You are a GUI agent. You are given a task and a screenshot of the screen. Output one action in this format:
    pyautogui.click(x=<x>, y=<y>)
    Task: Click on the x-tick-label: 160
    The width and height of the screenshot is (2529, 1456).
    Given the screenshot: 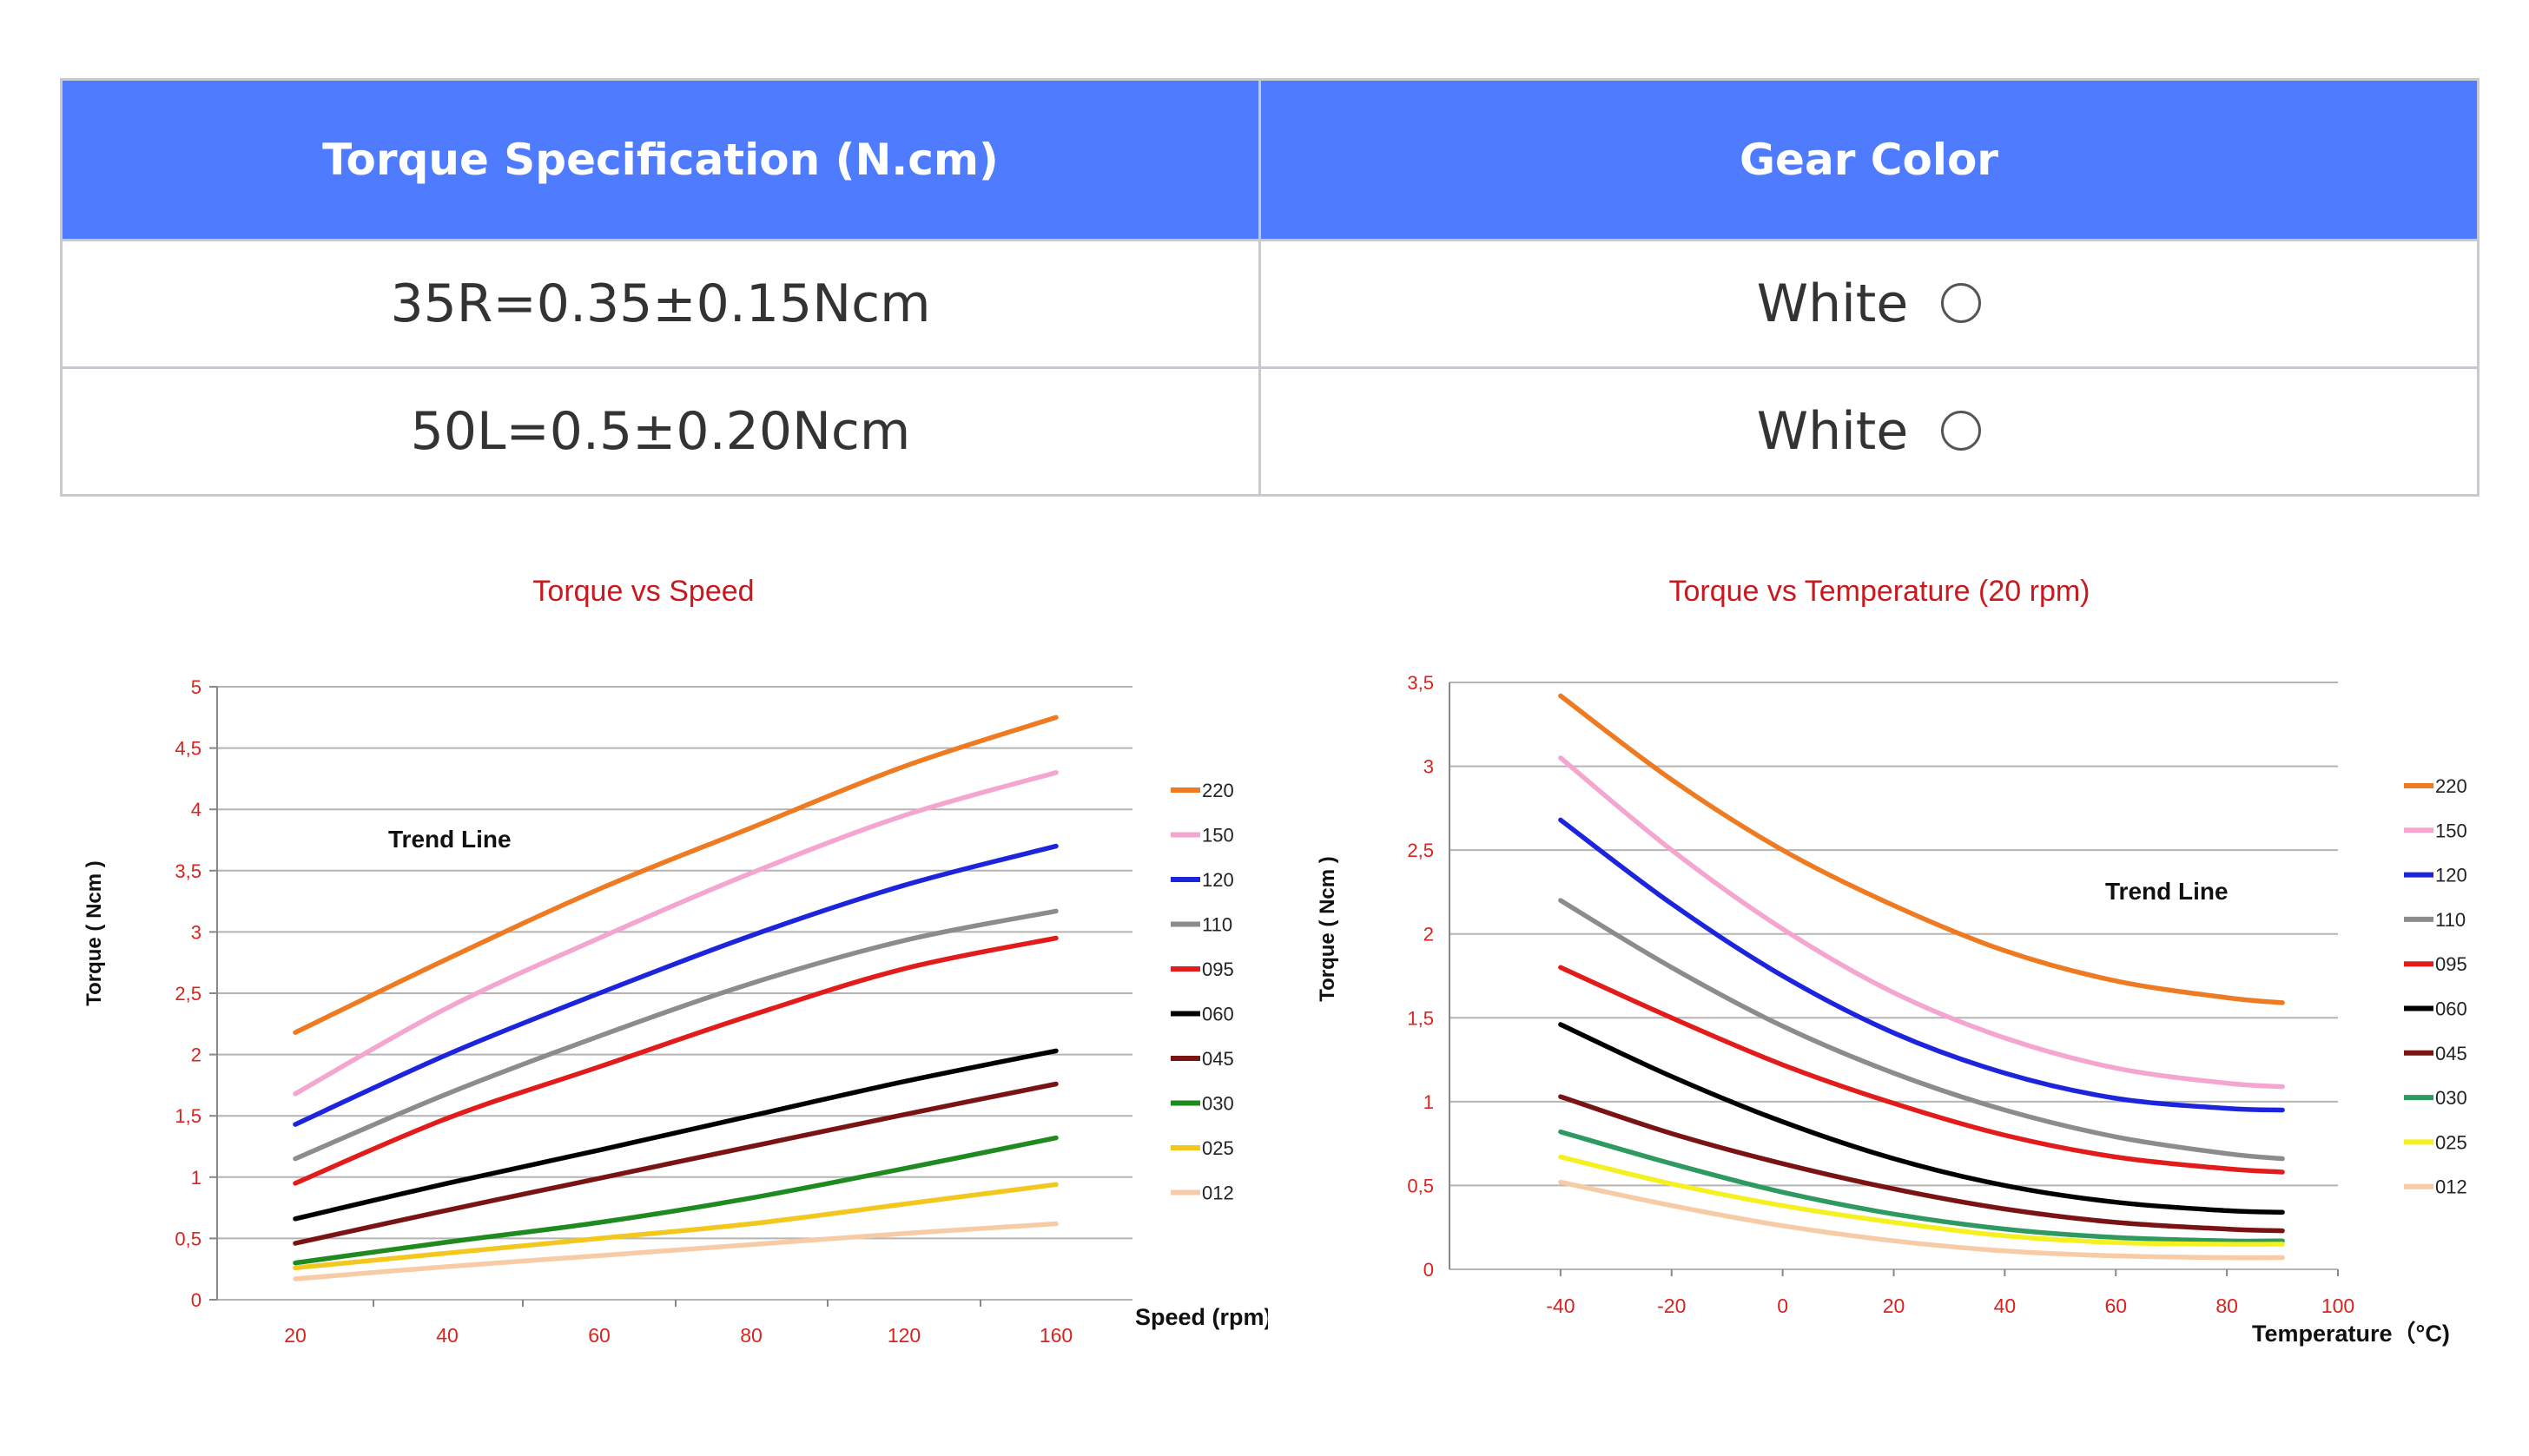 What is the action you would take?
    pyautogui.click(x=1056, y=1335)
    